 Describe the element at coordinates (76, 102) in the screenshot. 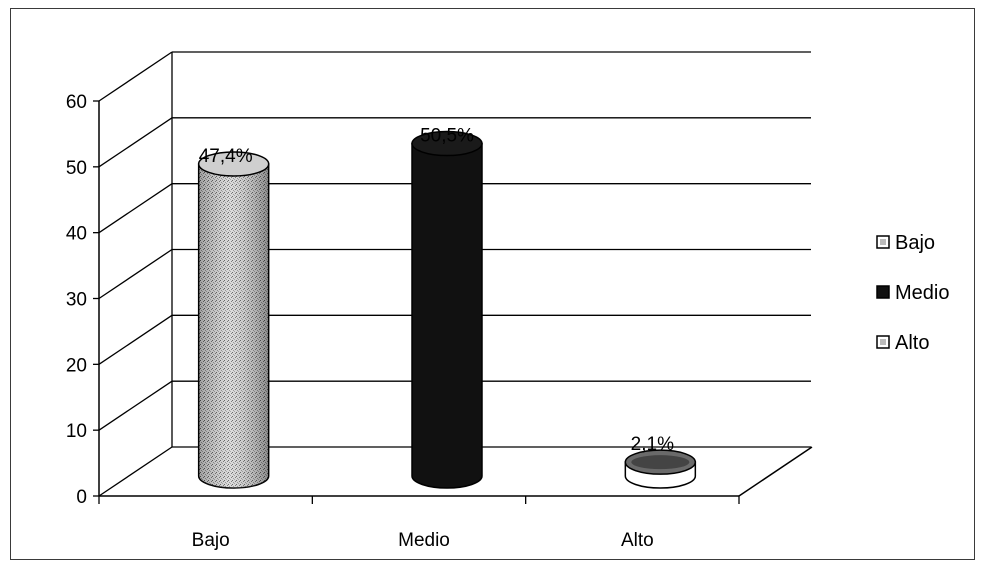

I see `y-tick-label: 60` at that location.